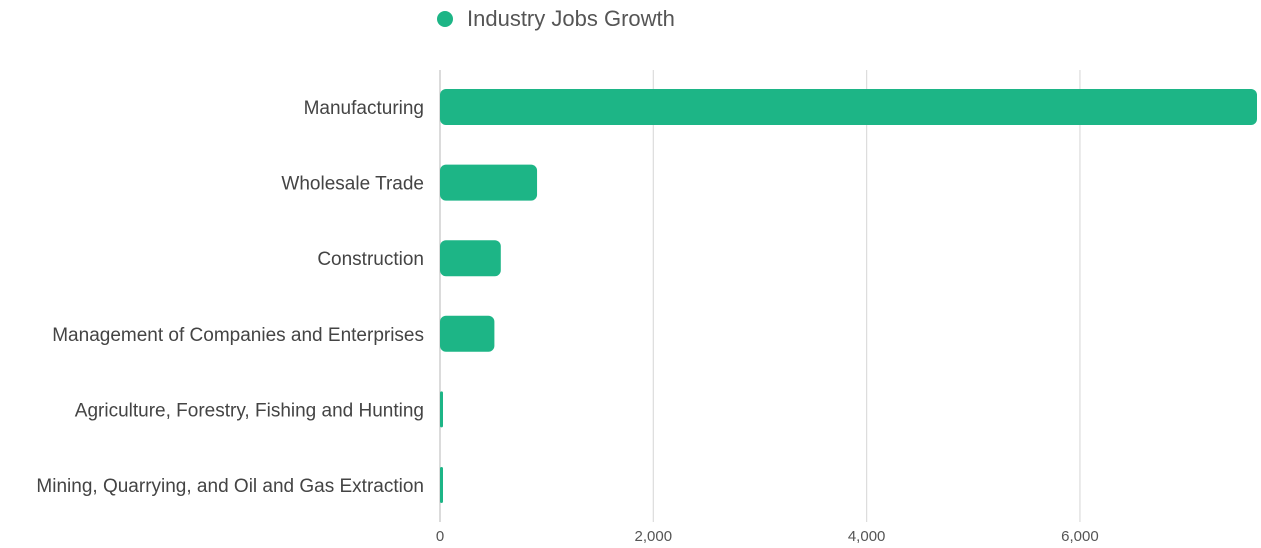 The image size is (1261, 548). What do you see at coordinates (571, 18) in the screenshot?
I see `legend-label: Industry Jobs Growth` at bounding box center [571, 18].